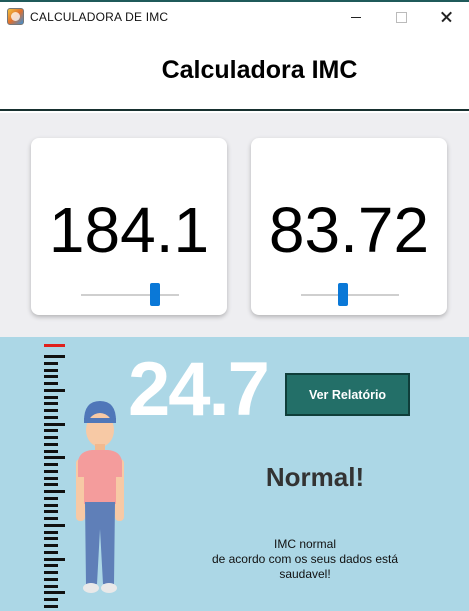  What do you see at coordinates (55, 474) in the screenshot?
I see `ruler-scale` at bounding box center [55, 474].